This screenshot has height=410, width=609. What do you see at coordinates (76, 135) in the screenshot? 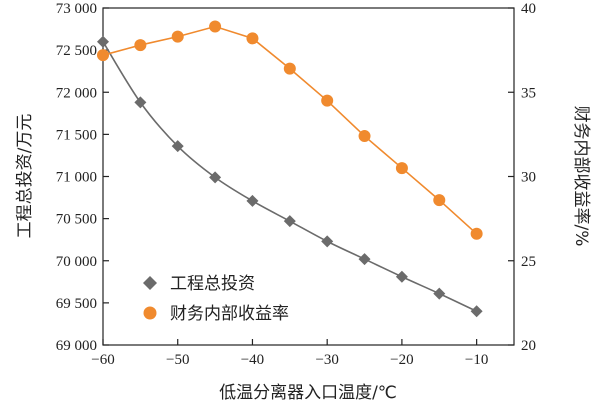
I see `left-y-tick-label: 71 500` at bounding box center [76, 135].